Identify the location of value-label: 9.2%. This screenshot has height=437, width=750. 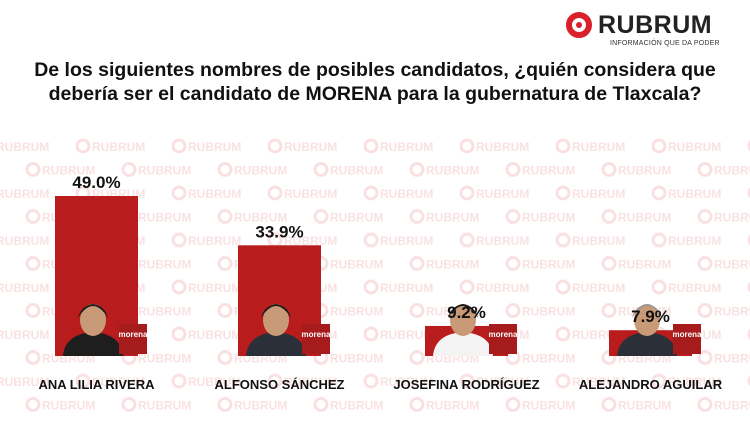
(466, 312).